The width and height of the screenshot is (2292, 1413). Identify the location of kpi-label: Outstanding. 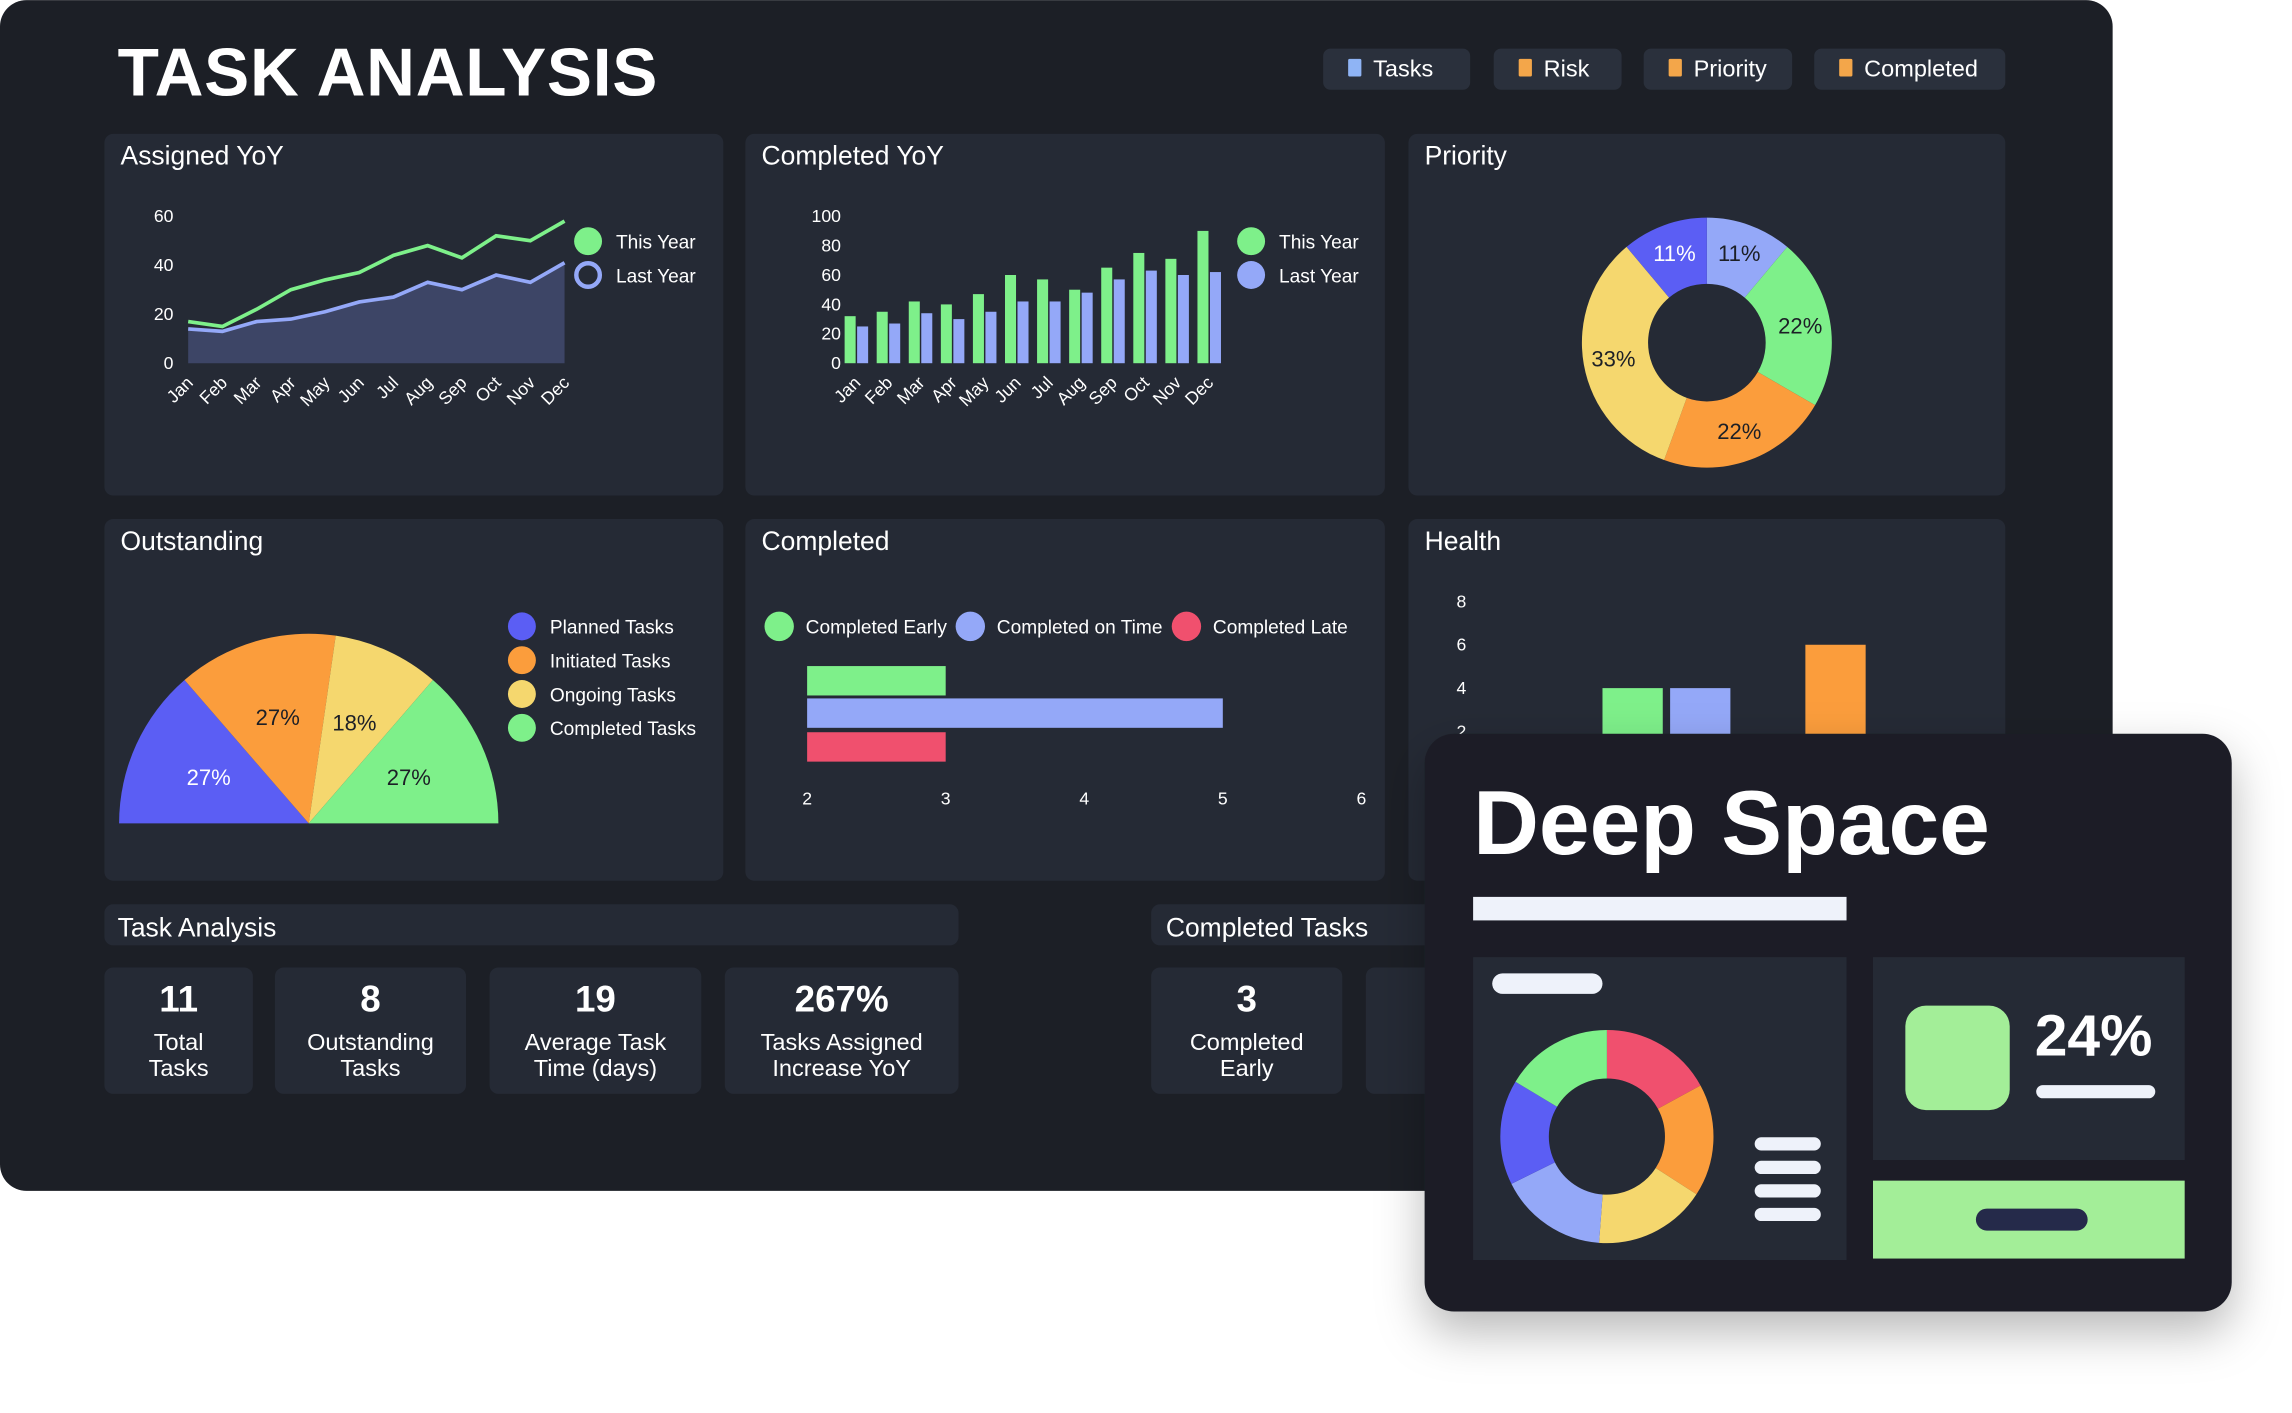
(370, 1042).